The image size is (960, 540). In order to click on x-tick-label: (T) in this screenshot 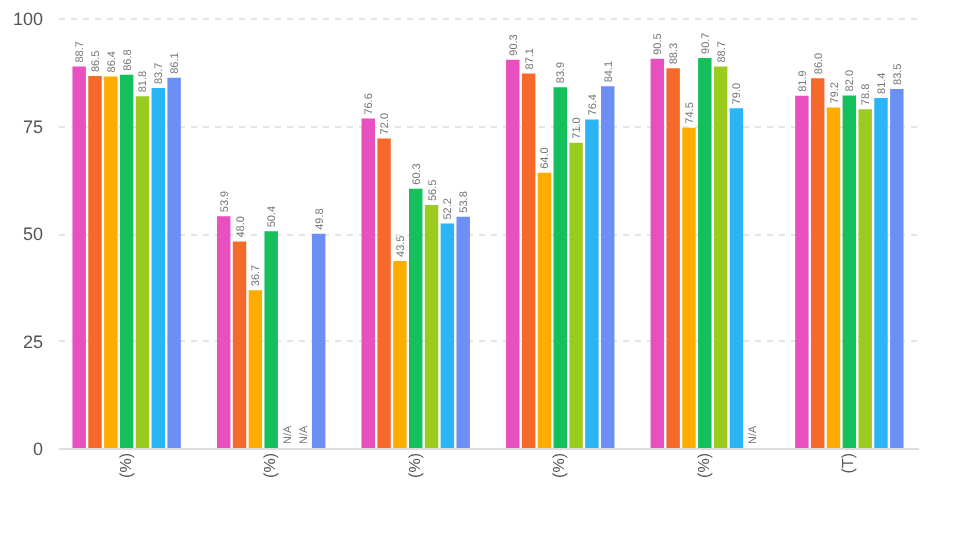, I will do `click(848, 463)`.